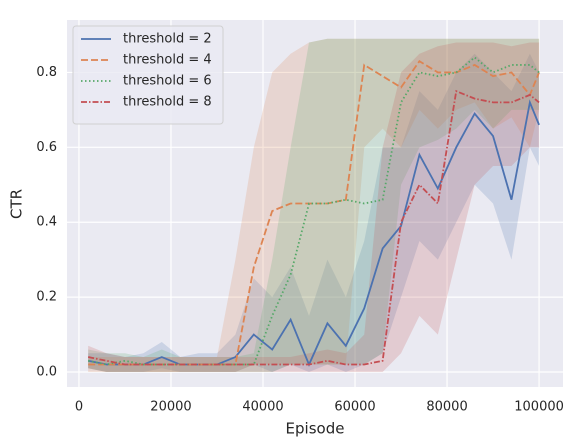 Image resolution: width=580 pixels, height=446 pixels. Describe the element at coordinates (17, 204) in the screenshot. I see `y-axis-label: CTR` at that location.